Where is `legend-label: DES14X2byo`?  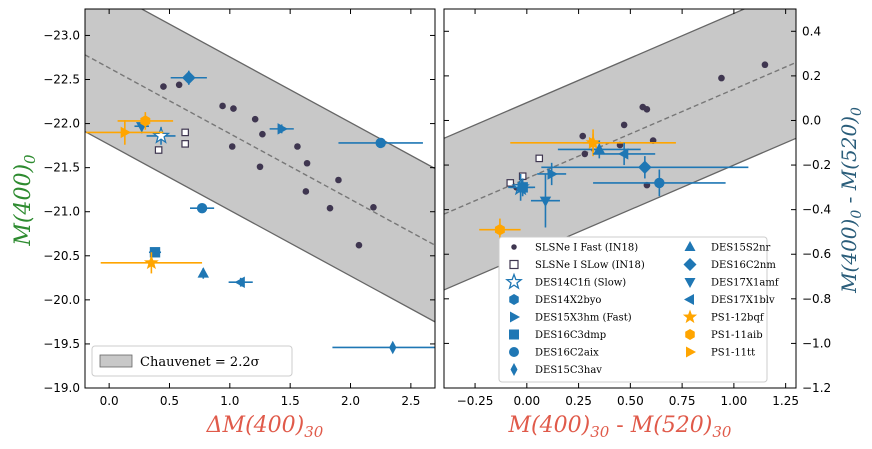
legend-label: DES14X2byo is located at coordinates (568, 300).